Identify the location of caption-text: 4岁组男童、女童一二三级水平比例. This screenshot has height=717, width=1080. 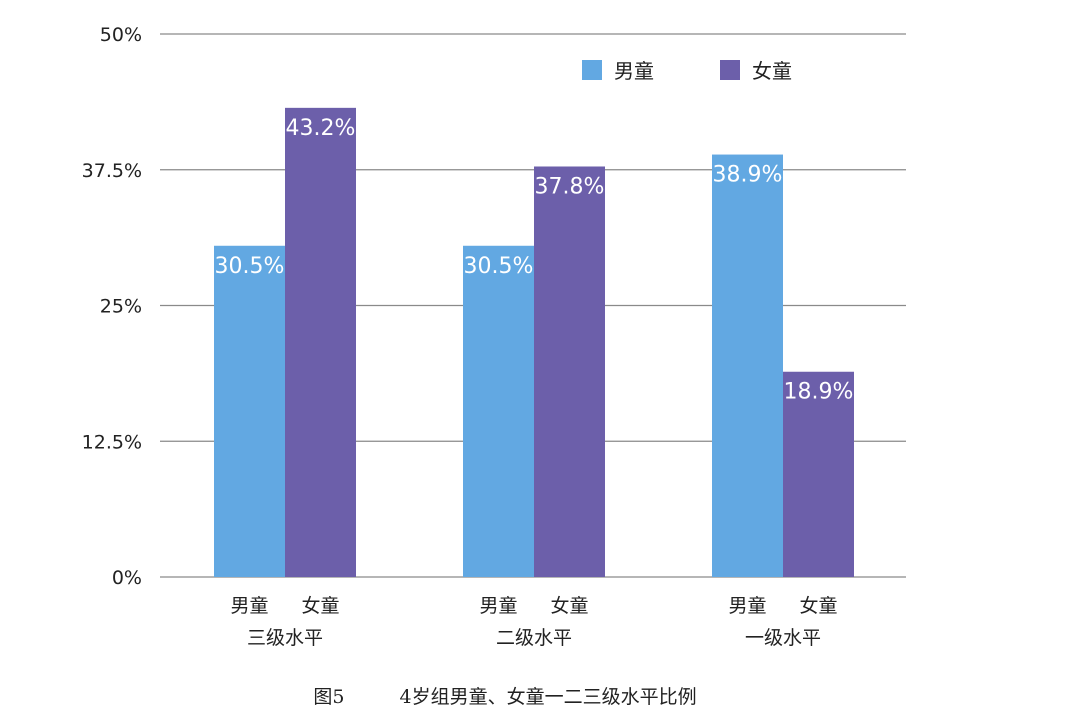
(548, 697).